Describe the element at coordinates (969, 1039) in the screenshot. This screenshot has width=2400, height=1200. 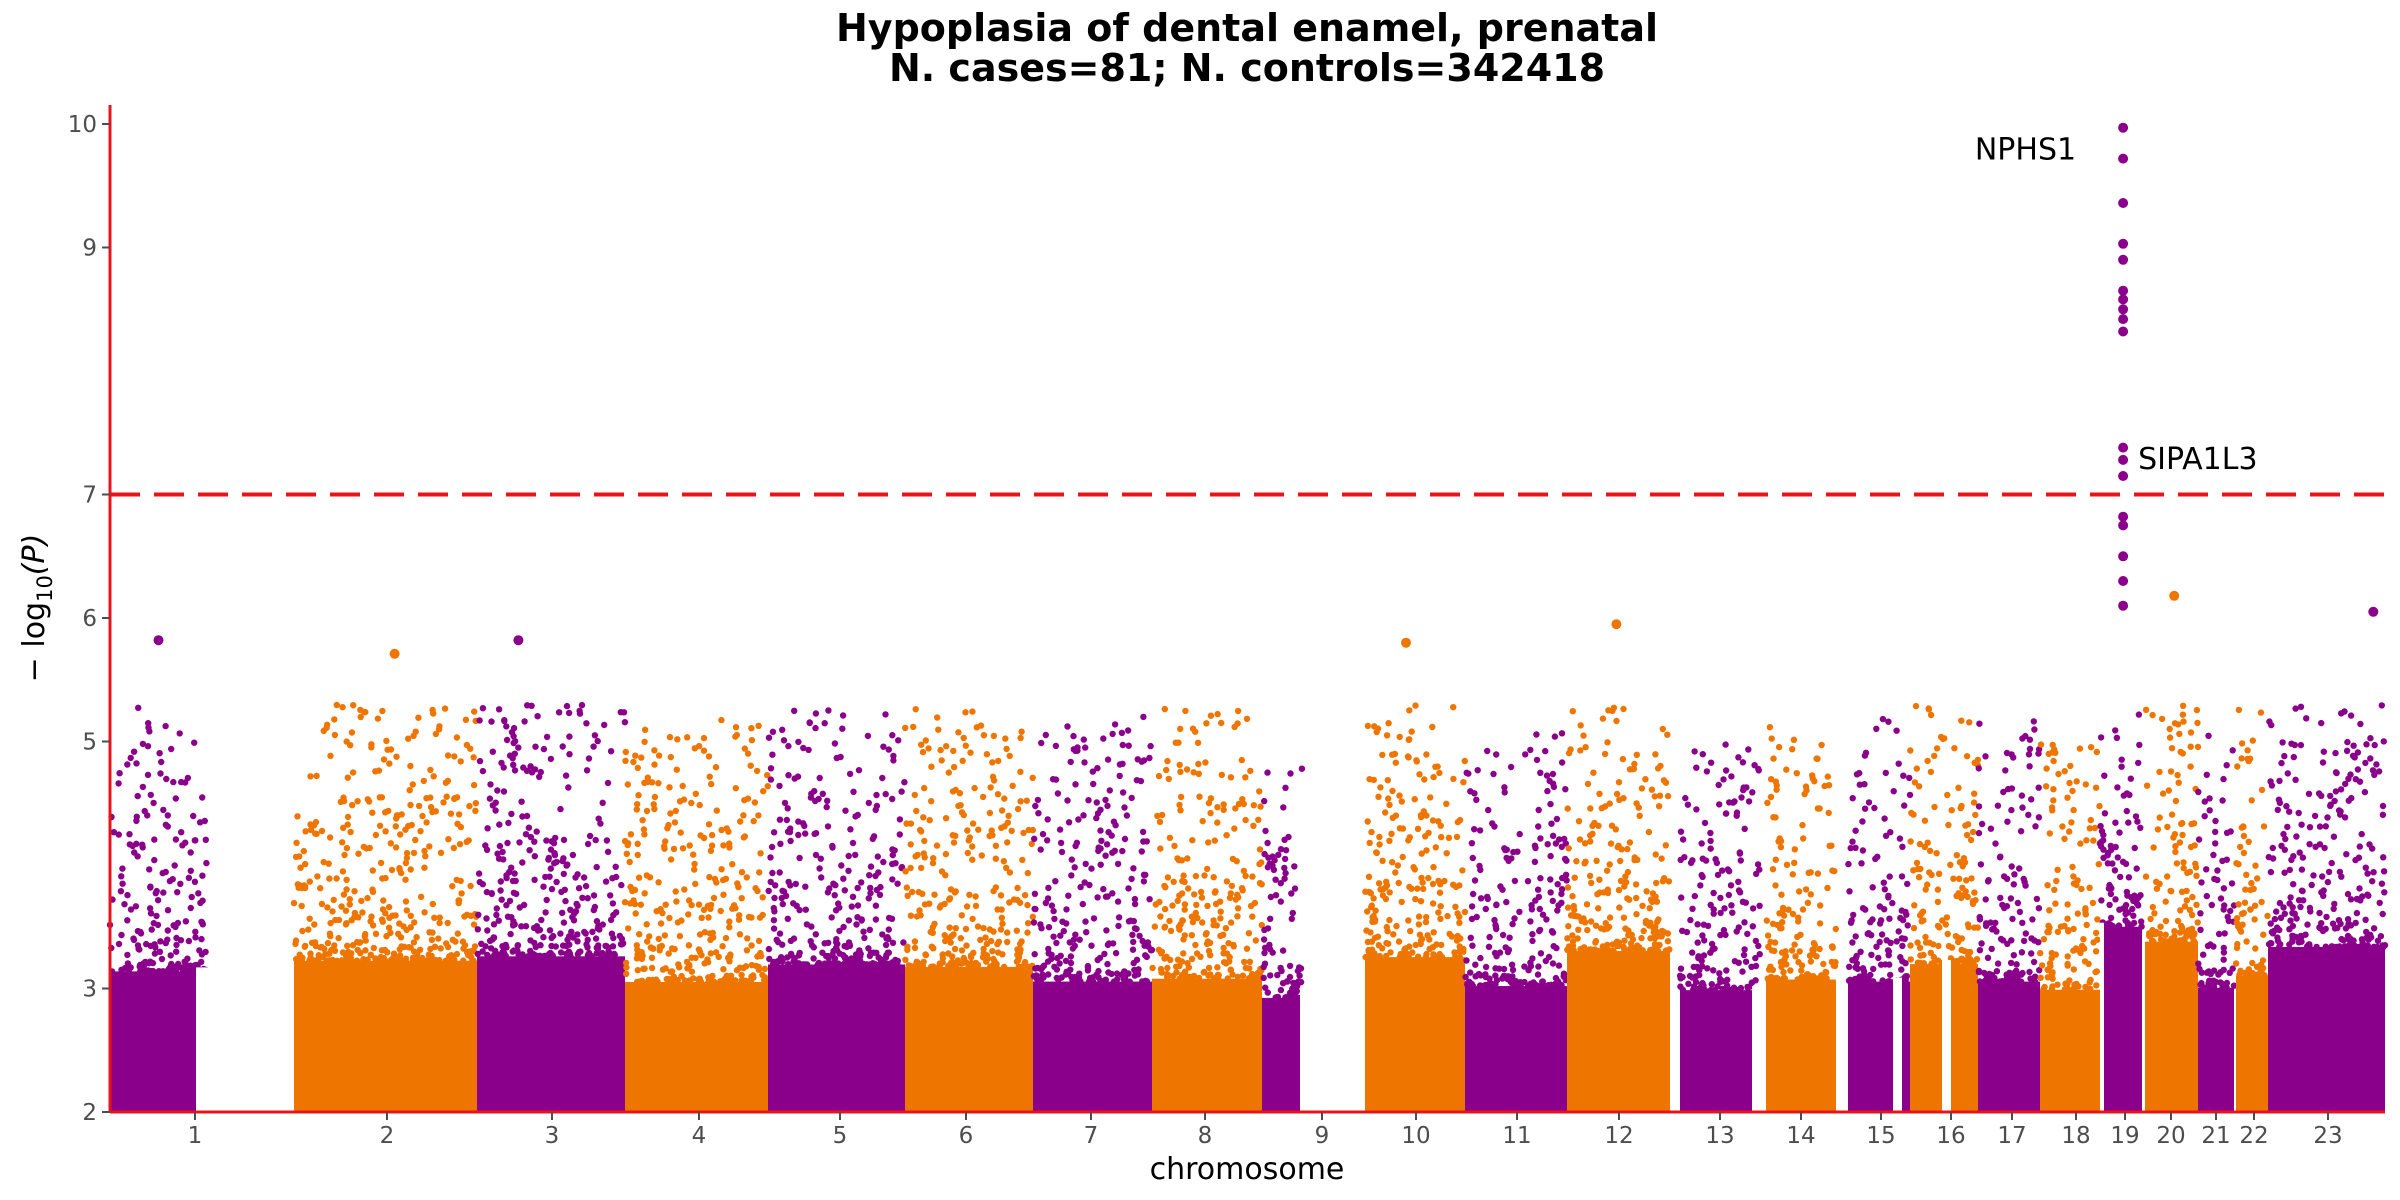
I see `chromosome-6-dense-band` at that location.